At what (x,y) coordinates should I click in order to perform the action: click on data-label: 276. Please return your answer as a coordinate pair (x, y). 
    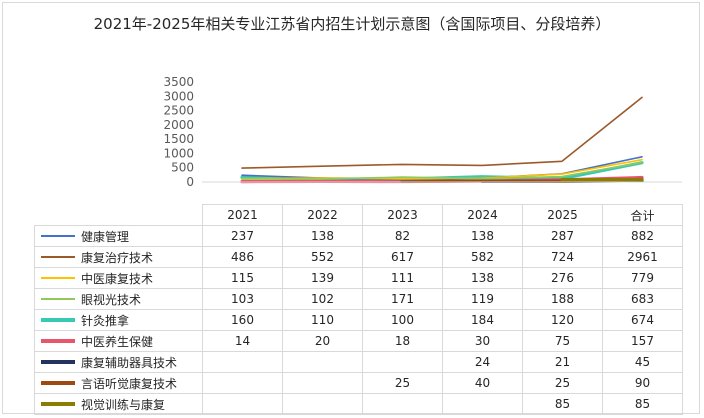
    Looking at the image, I should click on (562, 278).